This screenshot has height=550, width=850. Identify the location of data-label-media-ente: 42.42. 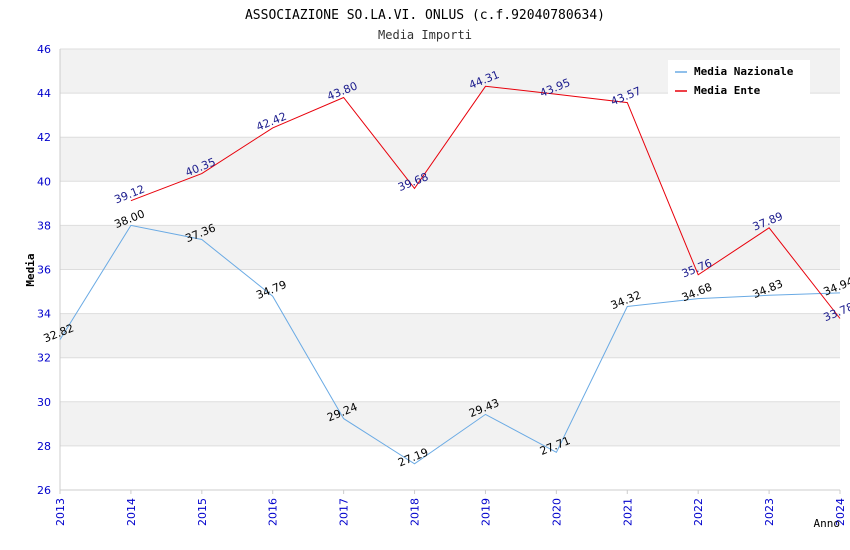
(271, 122).